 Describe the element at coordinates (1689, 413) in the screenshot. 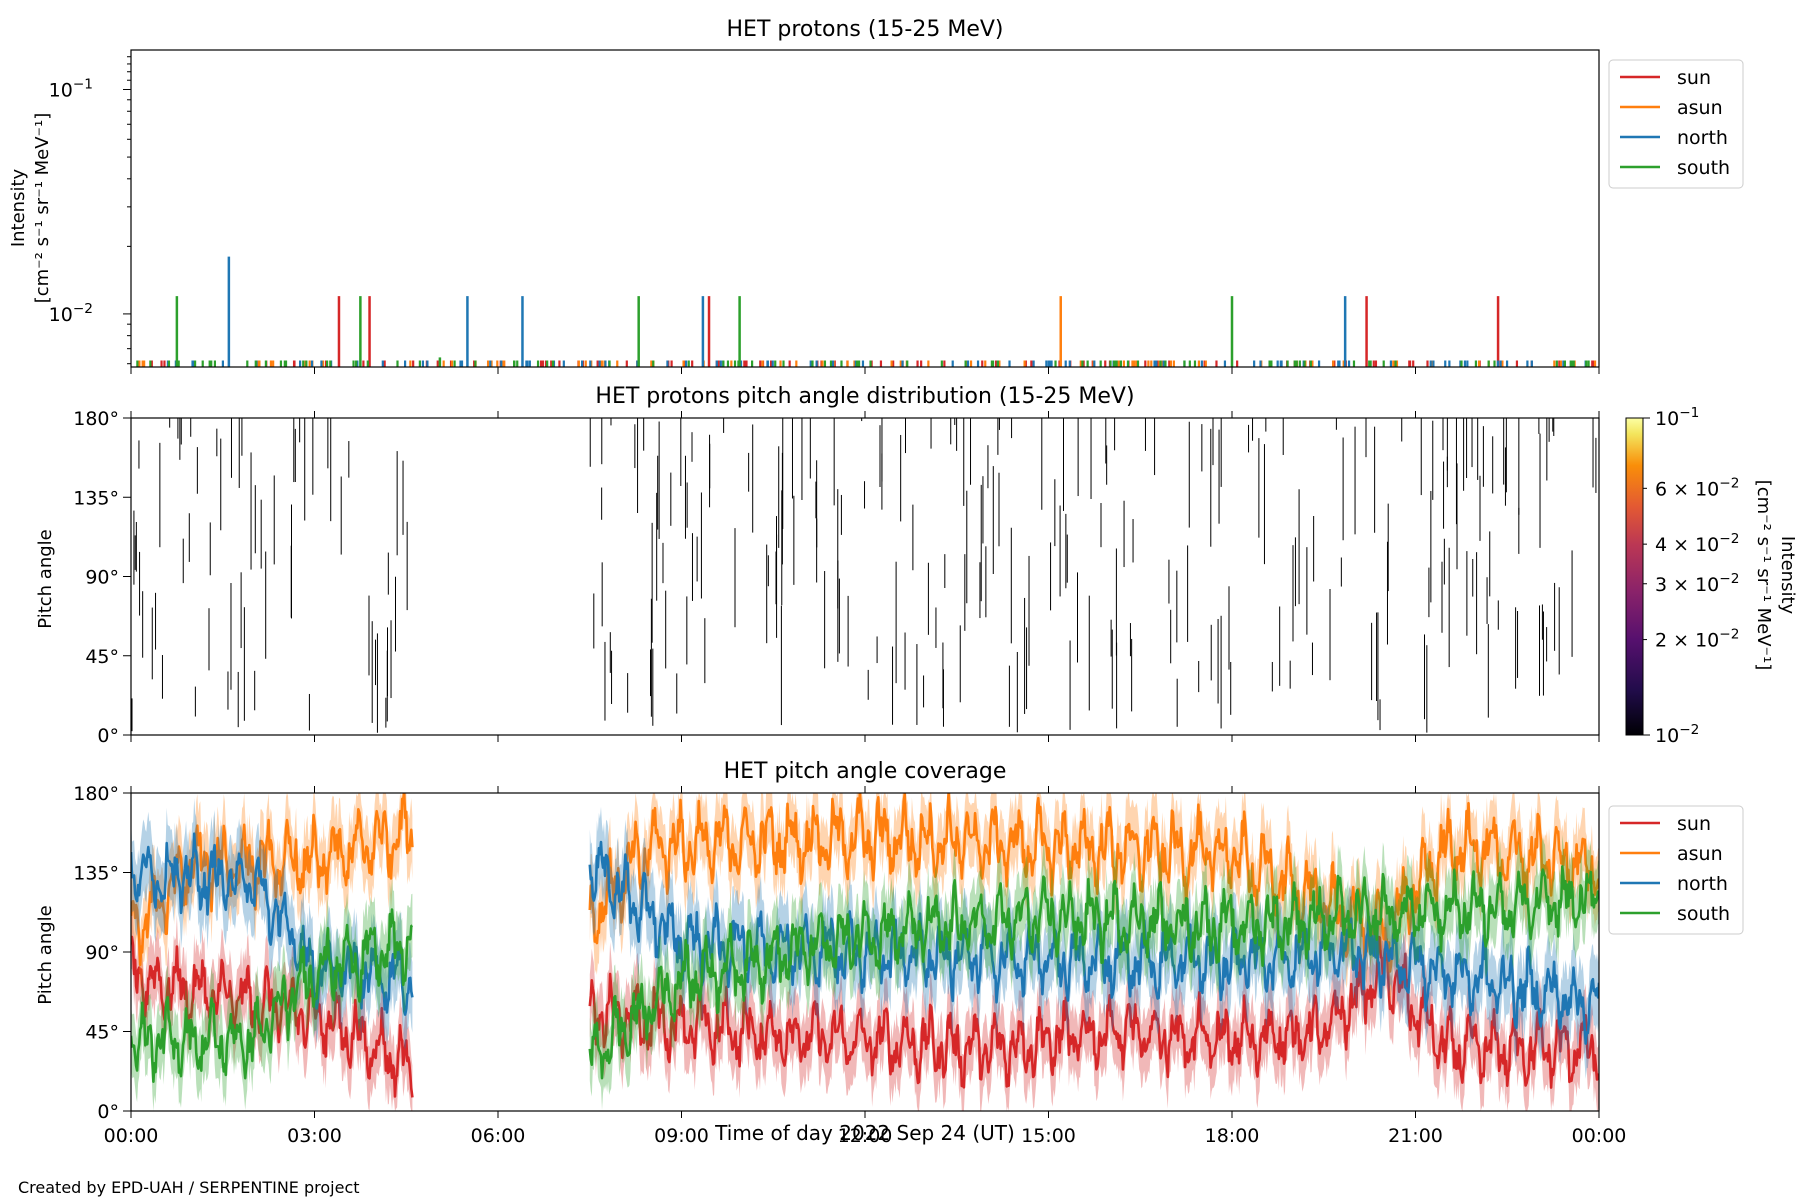

I see `colorbar-tick-label-exp: −1` at that location.